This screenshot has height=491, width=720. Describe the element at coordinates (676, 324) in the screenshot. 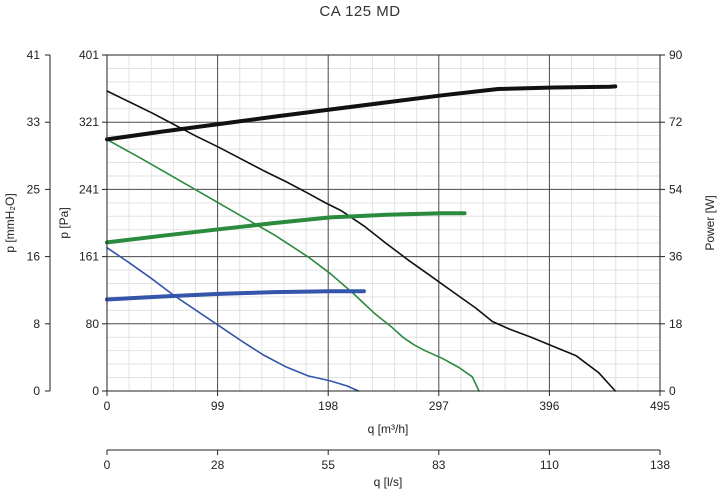

I see `y3-tick-label: 18` at that location.